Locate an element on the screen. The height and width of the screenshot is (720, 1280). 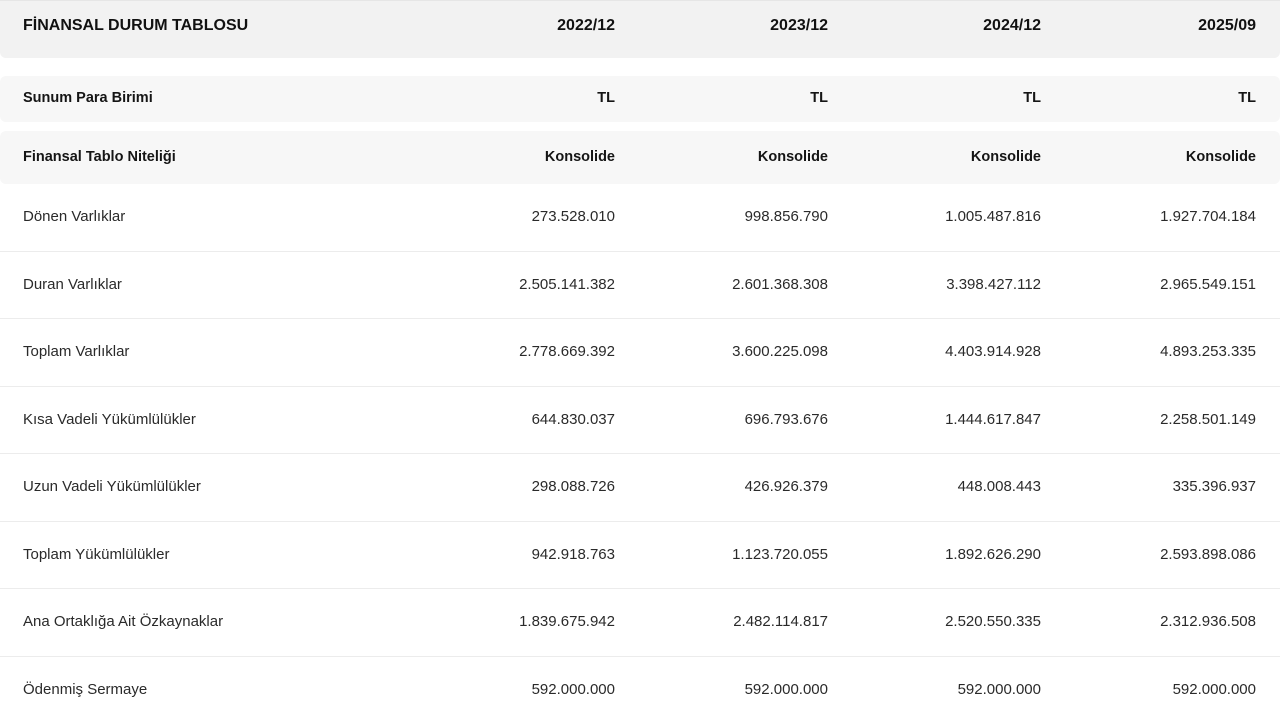
cell-value: 273.528.010 is located at coordinates (573, 216).